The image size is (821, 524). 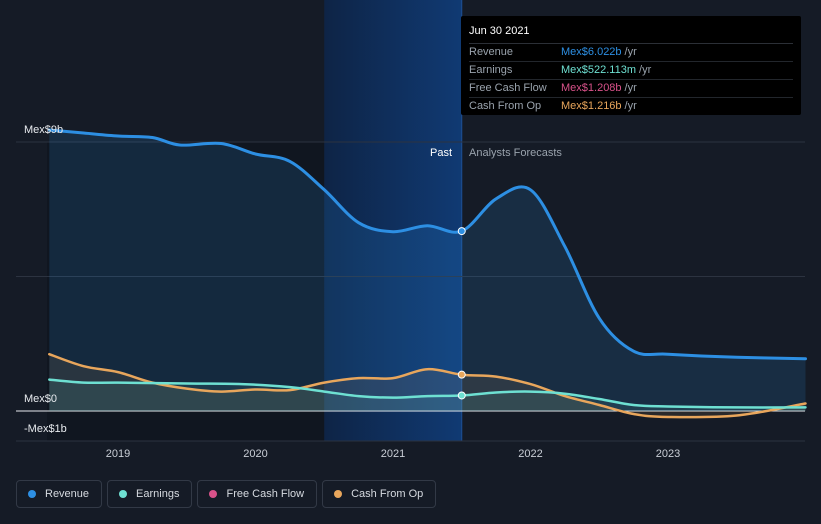 What do you see at coordinates (393, 454) in the screenshot?
I see `x-tick-2021: 2021` at bounding box center [393, 454].